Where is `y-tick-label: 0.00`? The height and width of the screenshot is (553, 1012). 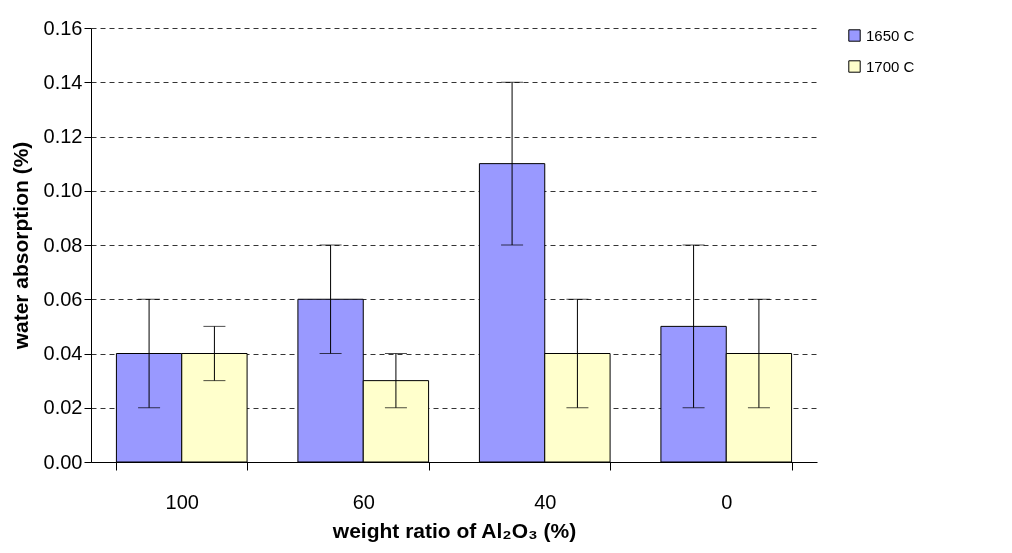 y-tick-label: 0.00 is located at coordinates (63, 461).